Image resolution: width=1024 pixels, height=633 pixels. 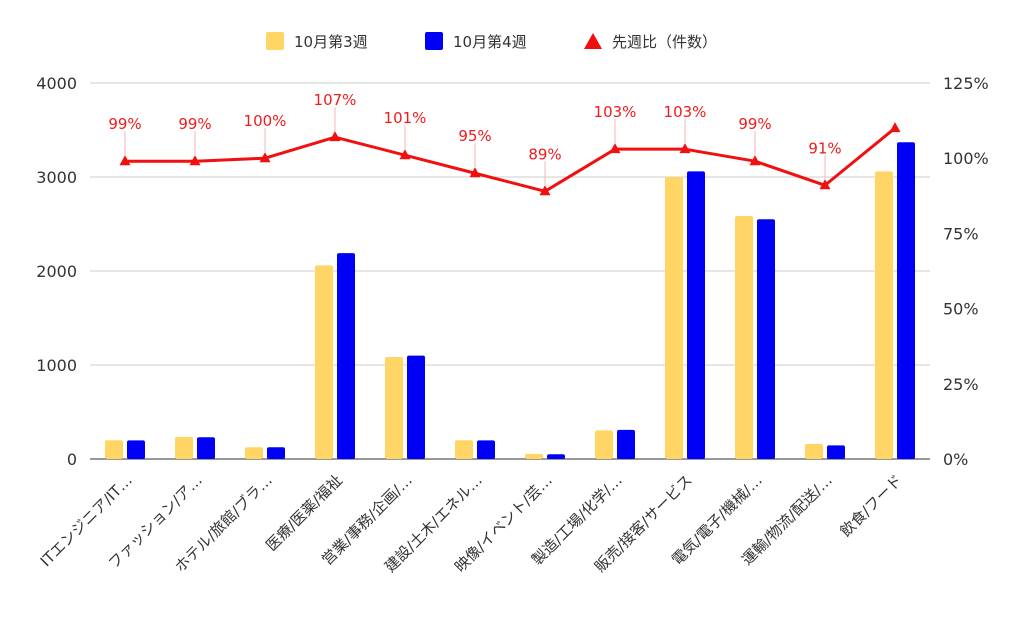 I want to click on ratio-line: 99% 99% 100% 107% 101% 95% 89% 103% 103% 99% 91%, so click(x=504, y=143).